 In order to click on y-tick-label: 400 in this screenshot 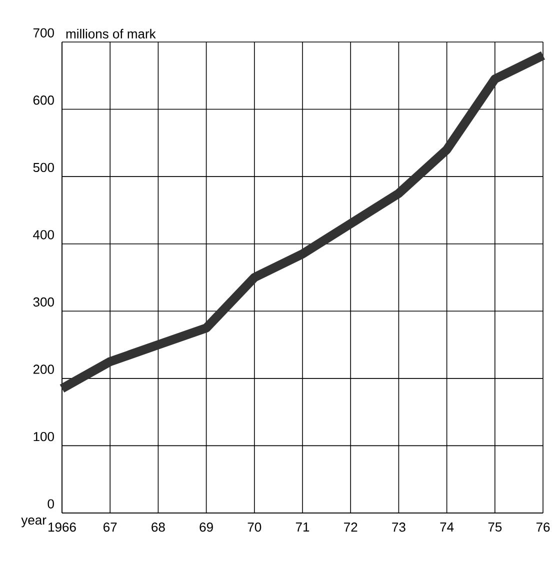, I will do `click(43, 235)`.